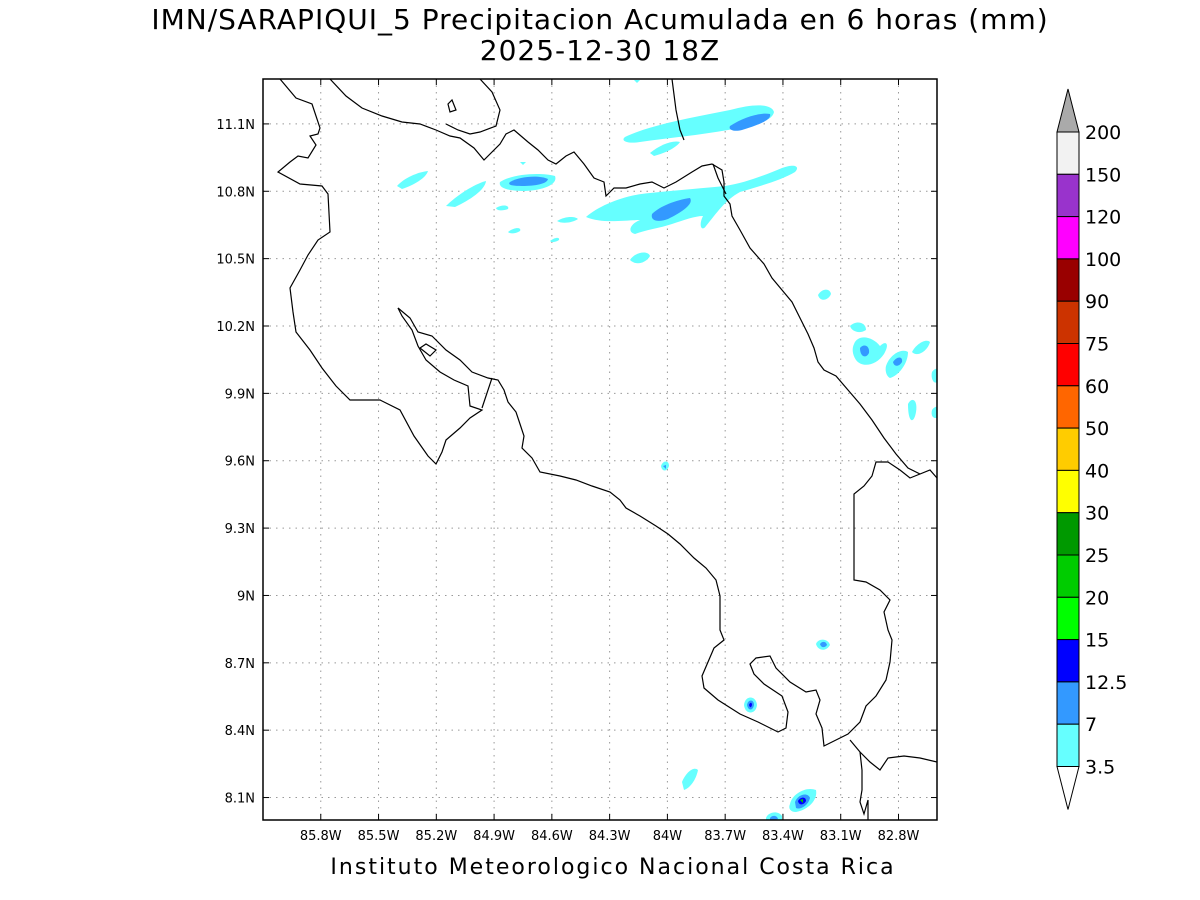 Image resolution: width=1200 pixels, height=900 pixels. Describe the element at coordinates (1103, 218) in the screenshot. I see `colorbar-label: 120` at that location.